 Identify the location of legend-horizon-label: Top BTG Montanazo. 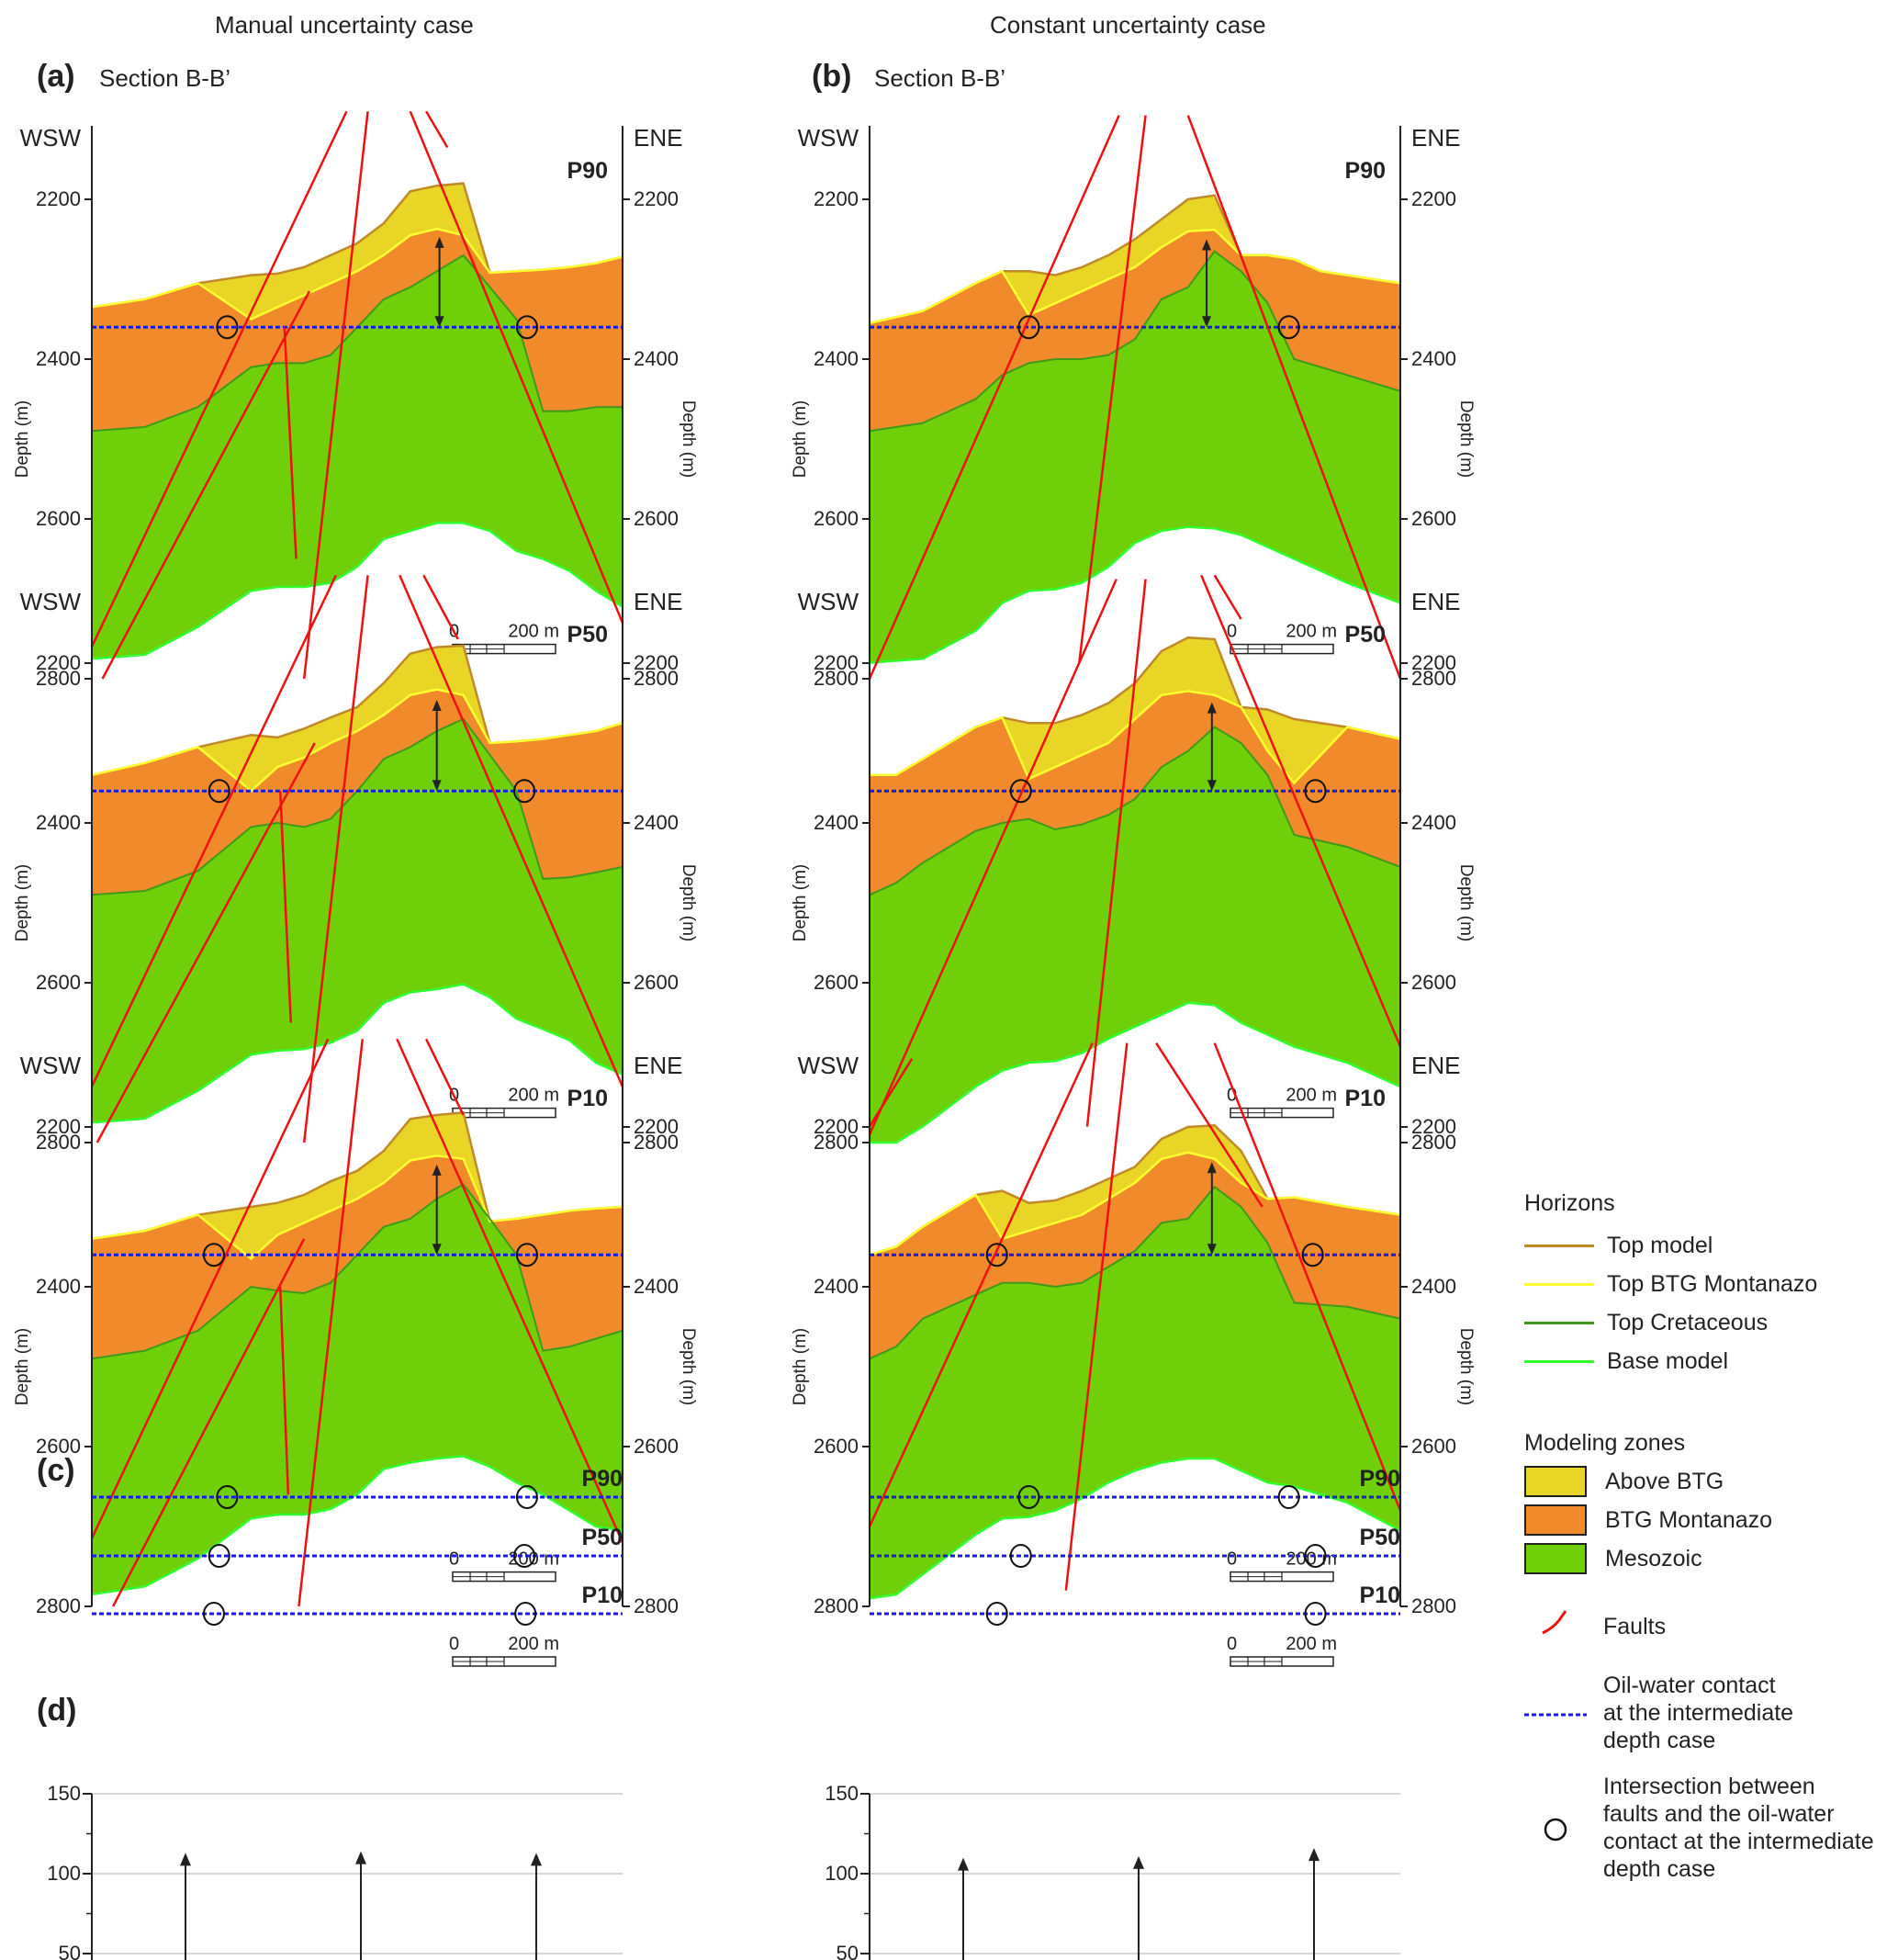
(1712, 1284).